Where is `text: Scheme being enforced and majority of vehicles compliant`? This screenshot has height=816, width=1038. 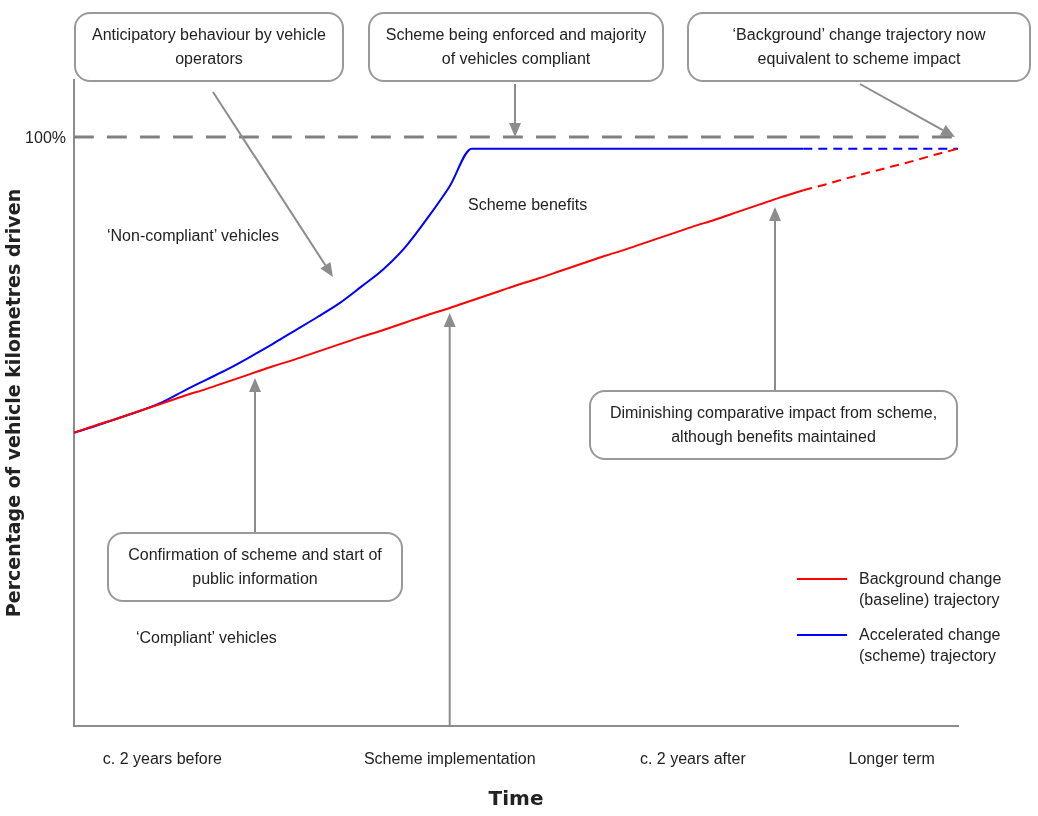
text: Scheme being enforced and majority of vehicles compliant is located at coordinates (516, 47).